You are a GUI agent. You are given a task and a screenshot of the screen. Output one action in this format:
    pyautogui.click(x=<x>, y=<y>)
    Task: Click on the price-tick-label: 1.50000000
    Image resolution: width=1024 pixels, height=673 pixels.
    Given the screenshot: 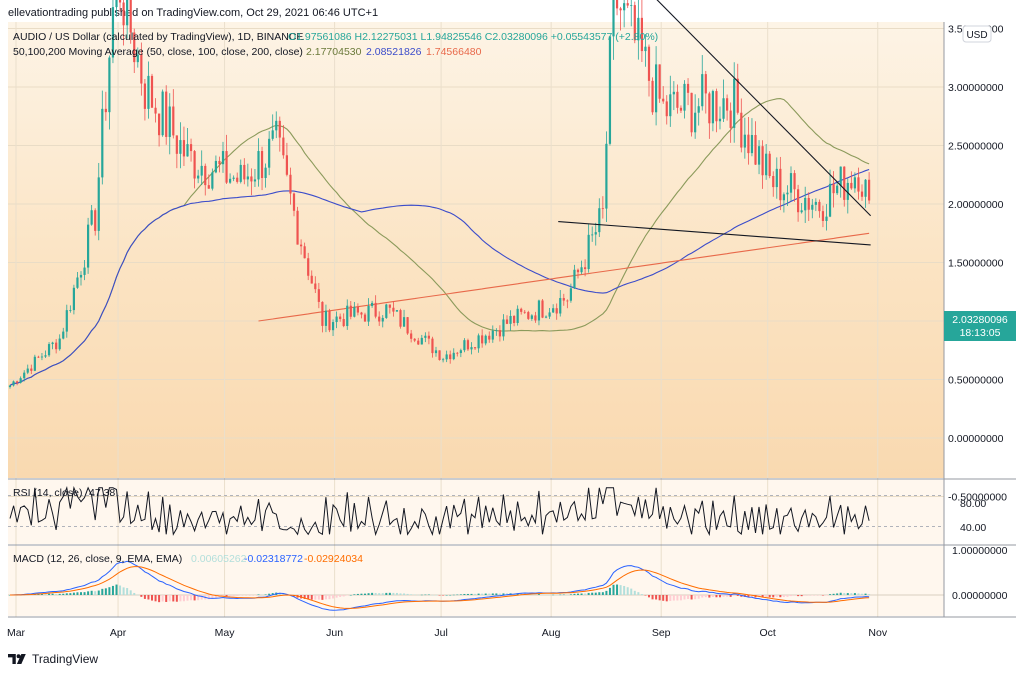 What is the action you would take?
    pyautogui.click(x=976, y=264)
    